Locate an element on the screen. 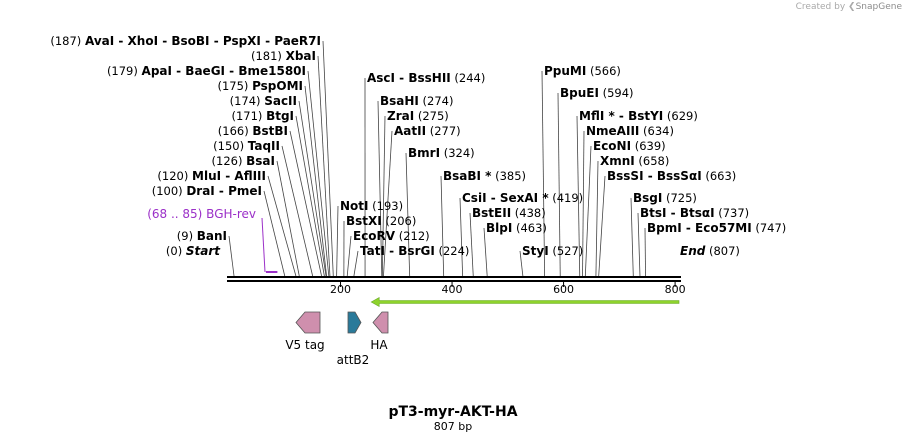 This screenshot has width=908, height=442. site-name: AatII is located at coordinates (410, 131).